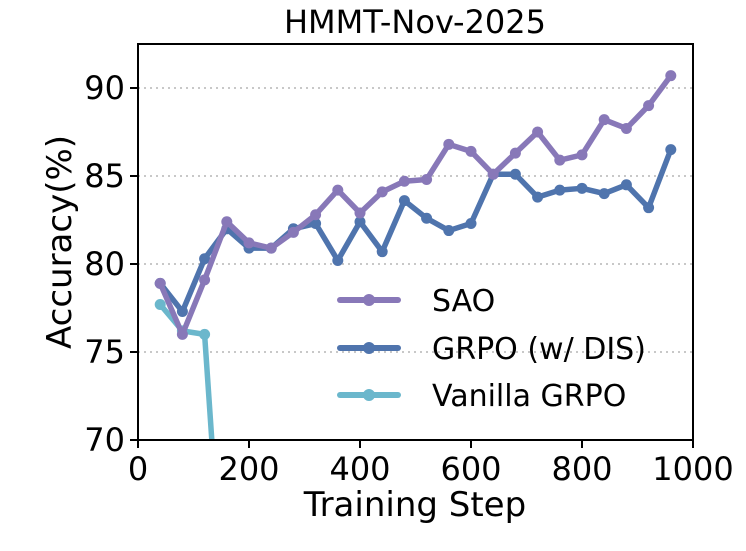 The image size is (746, 551). What do you see at coordinates (60, 242) in the screenshot?
I see `y-axis-label: Accuracy(%)` at bounding box center [60, 242].